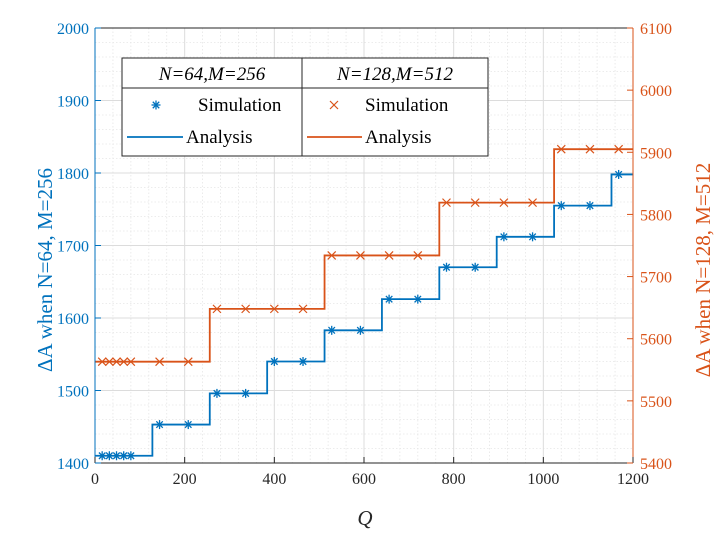 The width and height of the screenshot is (727, 545). What do you see at coordinates (73, 392) in the screenshot?
I see `y-left-tick-label: 1500` at bounding box center [73, 392].